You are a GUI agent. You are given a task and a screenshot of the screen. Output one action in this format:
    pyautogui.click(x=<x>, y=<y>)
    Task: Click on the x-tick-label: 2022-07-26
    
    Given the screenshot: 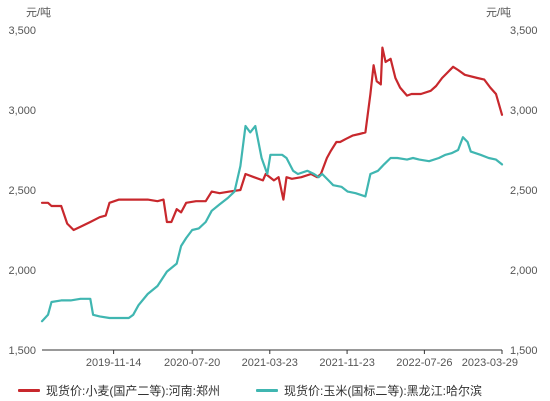 What is the action you would take?
    pyautogui.click(x=424, y=363)
    